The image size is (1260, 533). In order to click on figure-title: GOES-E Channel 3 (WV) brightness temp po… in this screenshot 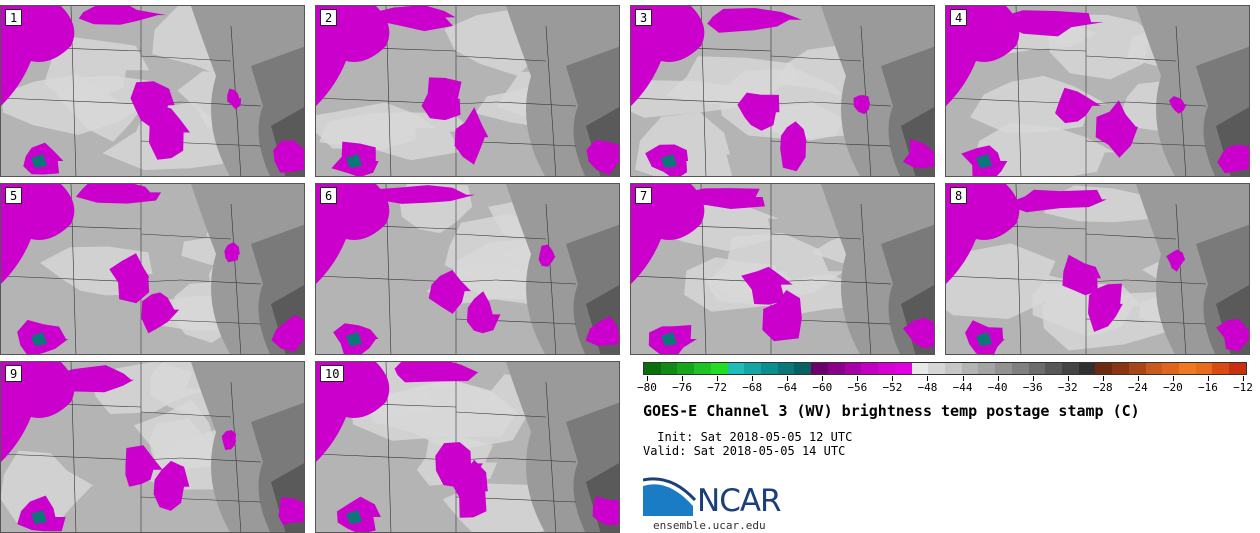, I will do `click(891, 411)`.